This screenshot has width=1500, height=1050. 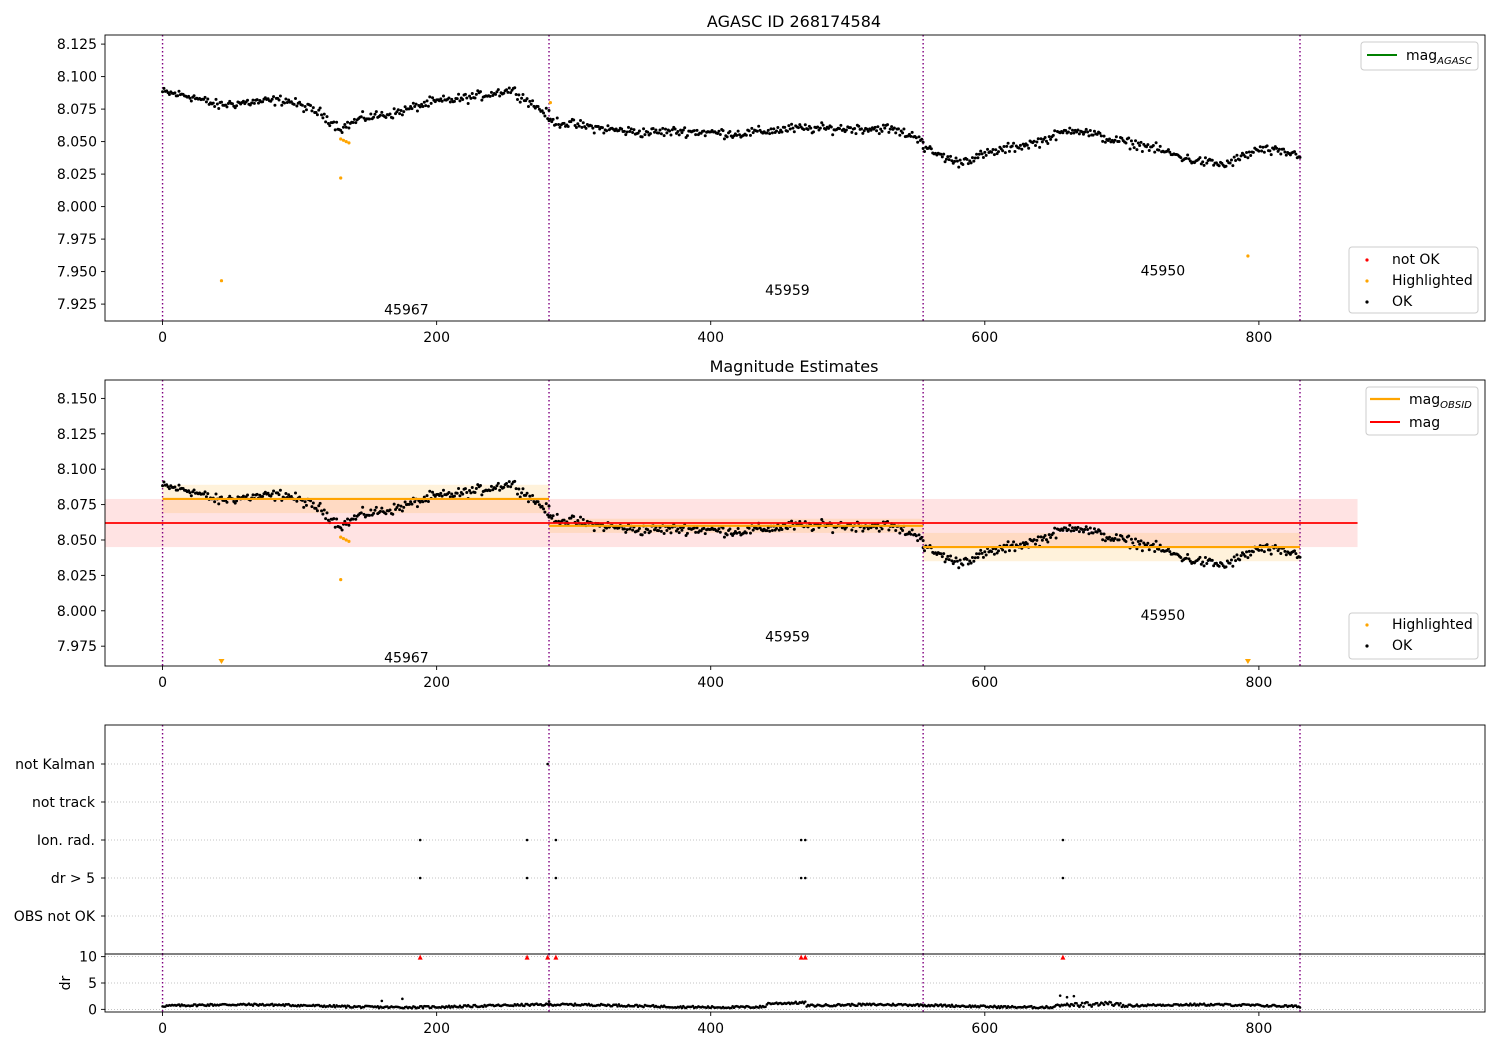 What do you see at coordinates (1259, 683) in the screenshot?
I see `panel2-xtick-label: 800` at bounding box center [1259, 683].